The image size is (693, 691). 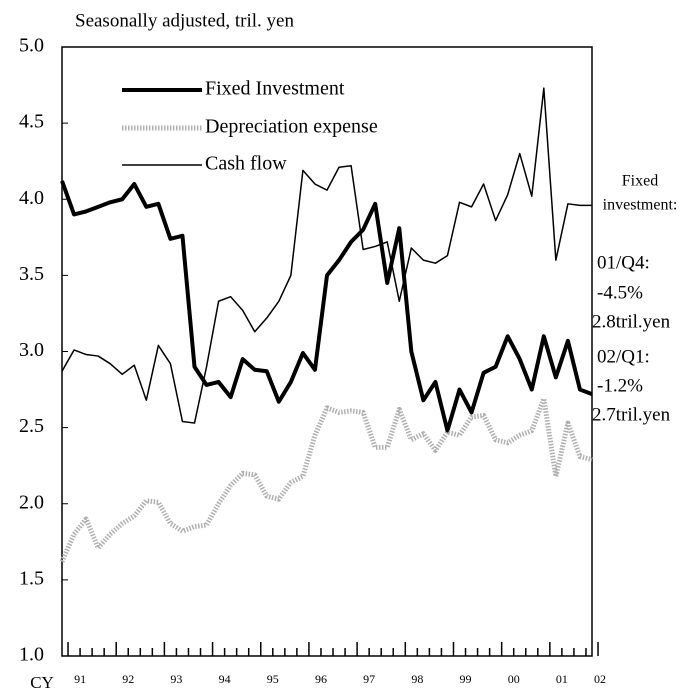 I want to click on y-tick-label: 3.0, so click(x=31, y=350).